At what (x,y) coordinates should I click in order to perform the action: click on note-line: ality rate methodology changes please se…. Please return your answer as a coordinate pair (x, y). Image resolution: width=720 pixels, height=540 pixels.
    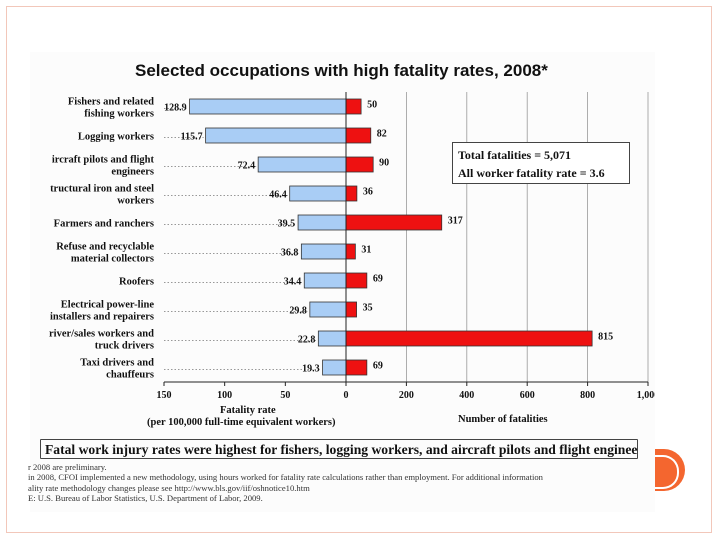
    Looking at the image, I should click on (169, 487).